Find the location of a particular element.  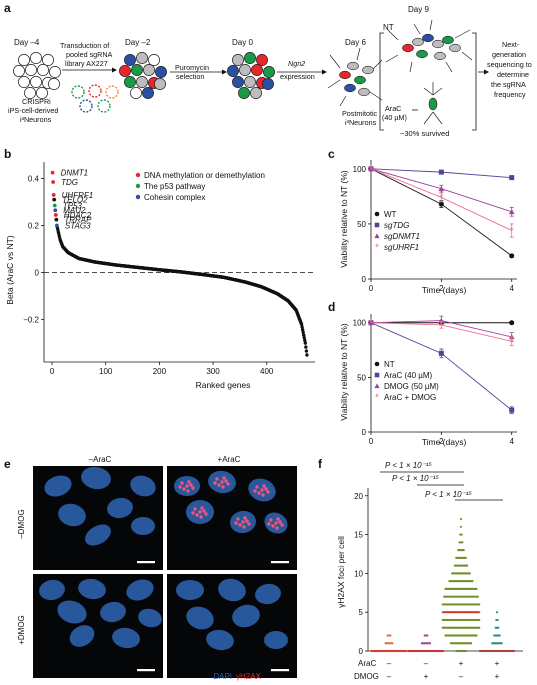

legend-marker is located at coordinates (138, 197).